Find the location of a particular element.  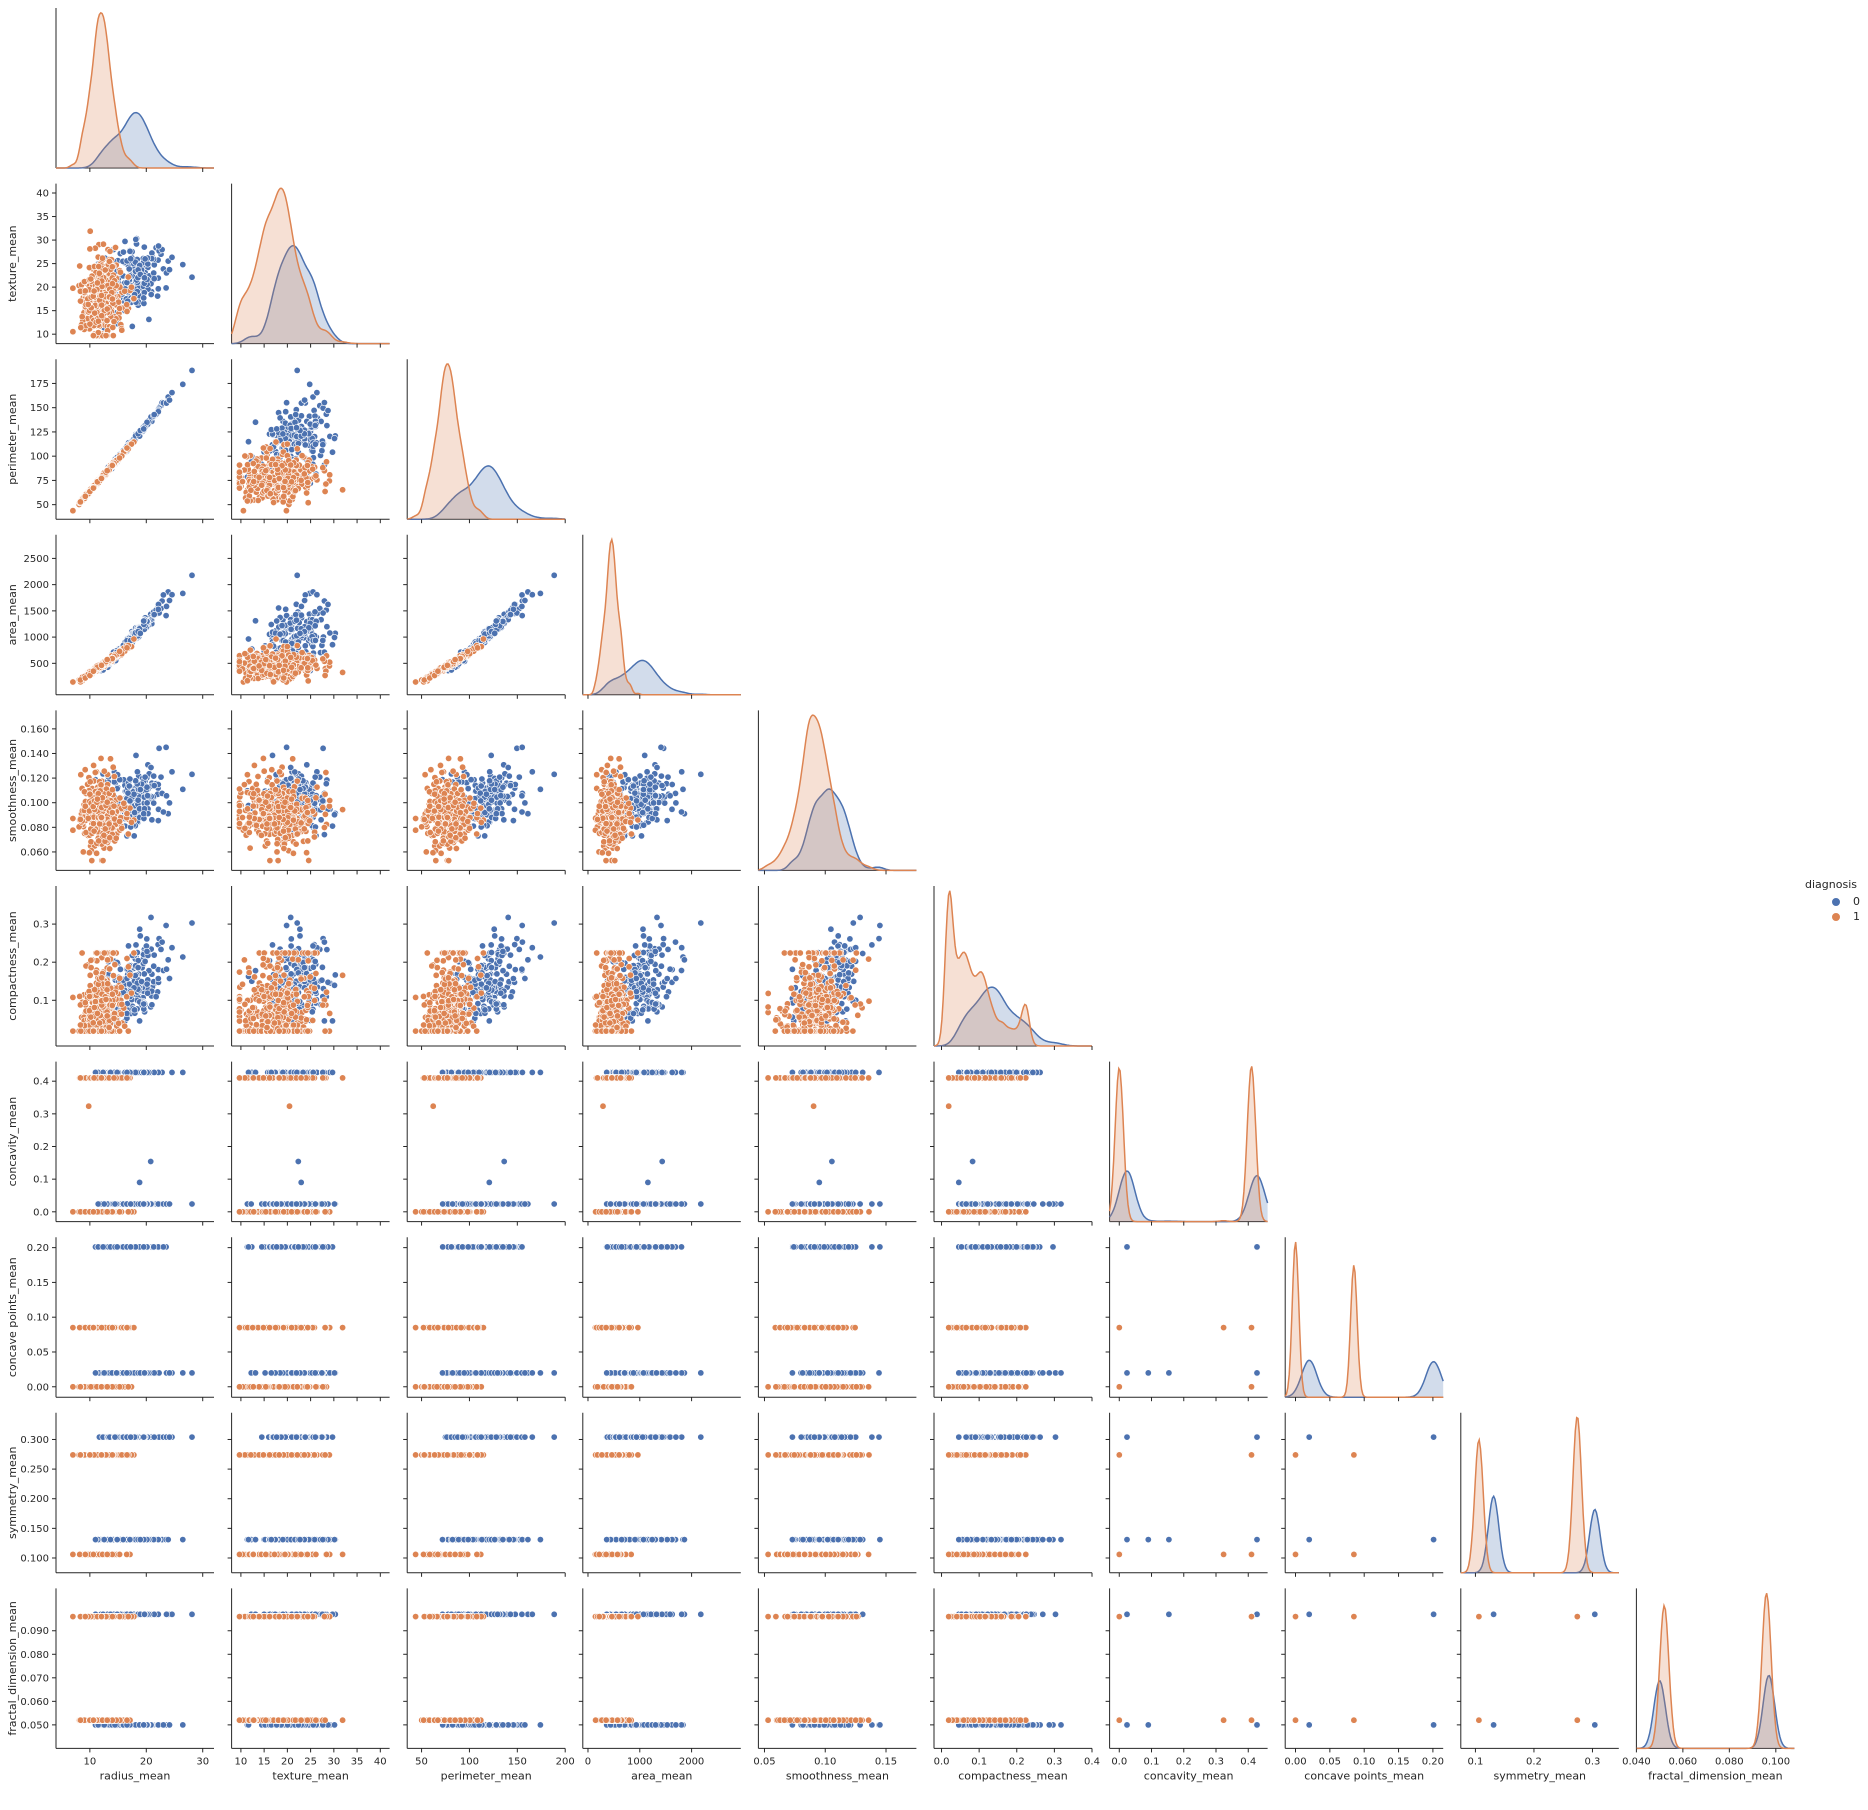

y-tick-label: 150 is located at coordinates (39, 408).